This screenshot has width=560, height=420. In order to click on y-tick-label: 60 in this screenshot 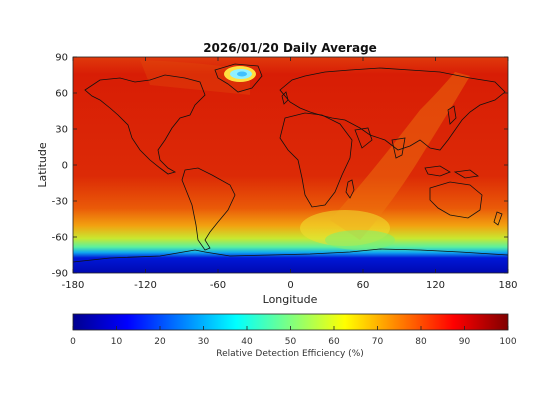, I will do `click(61, 94)`.